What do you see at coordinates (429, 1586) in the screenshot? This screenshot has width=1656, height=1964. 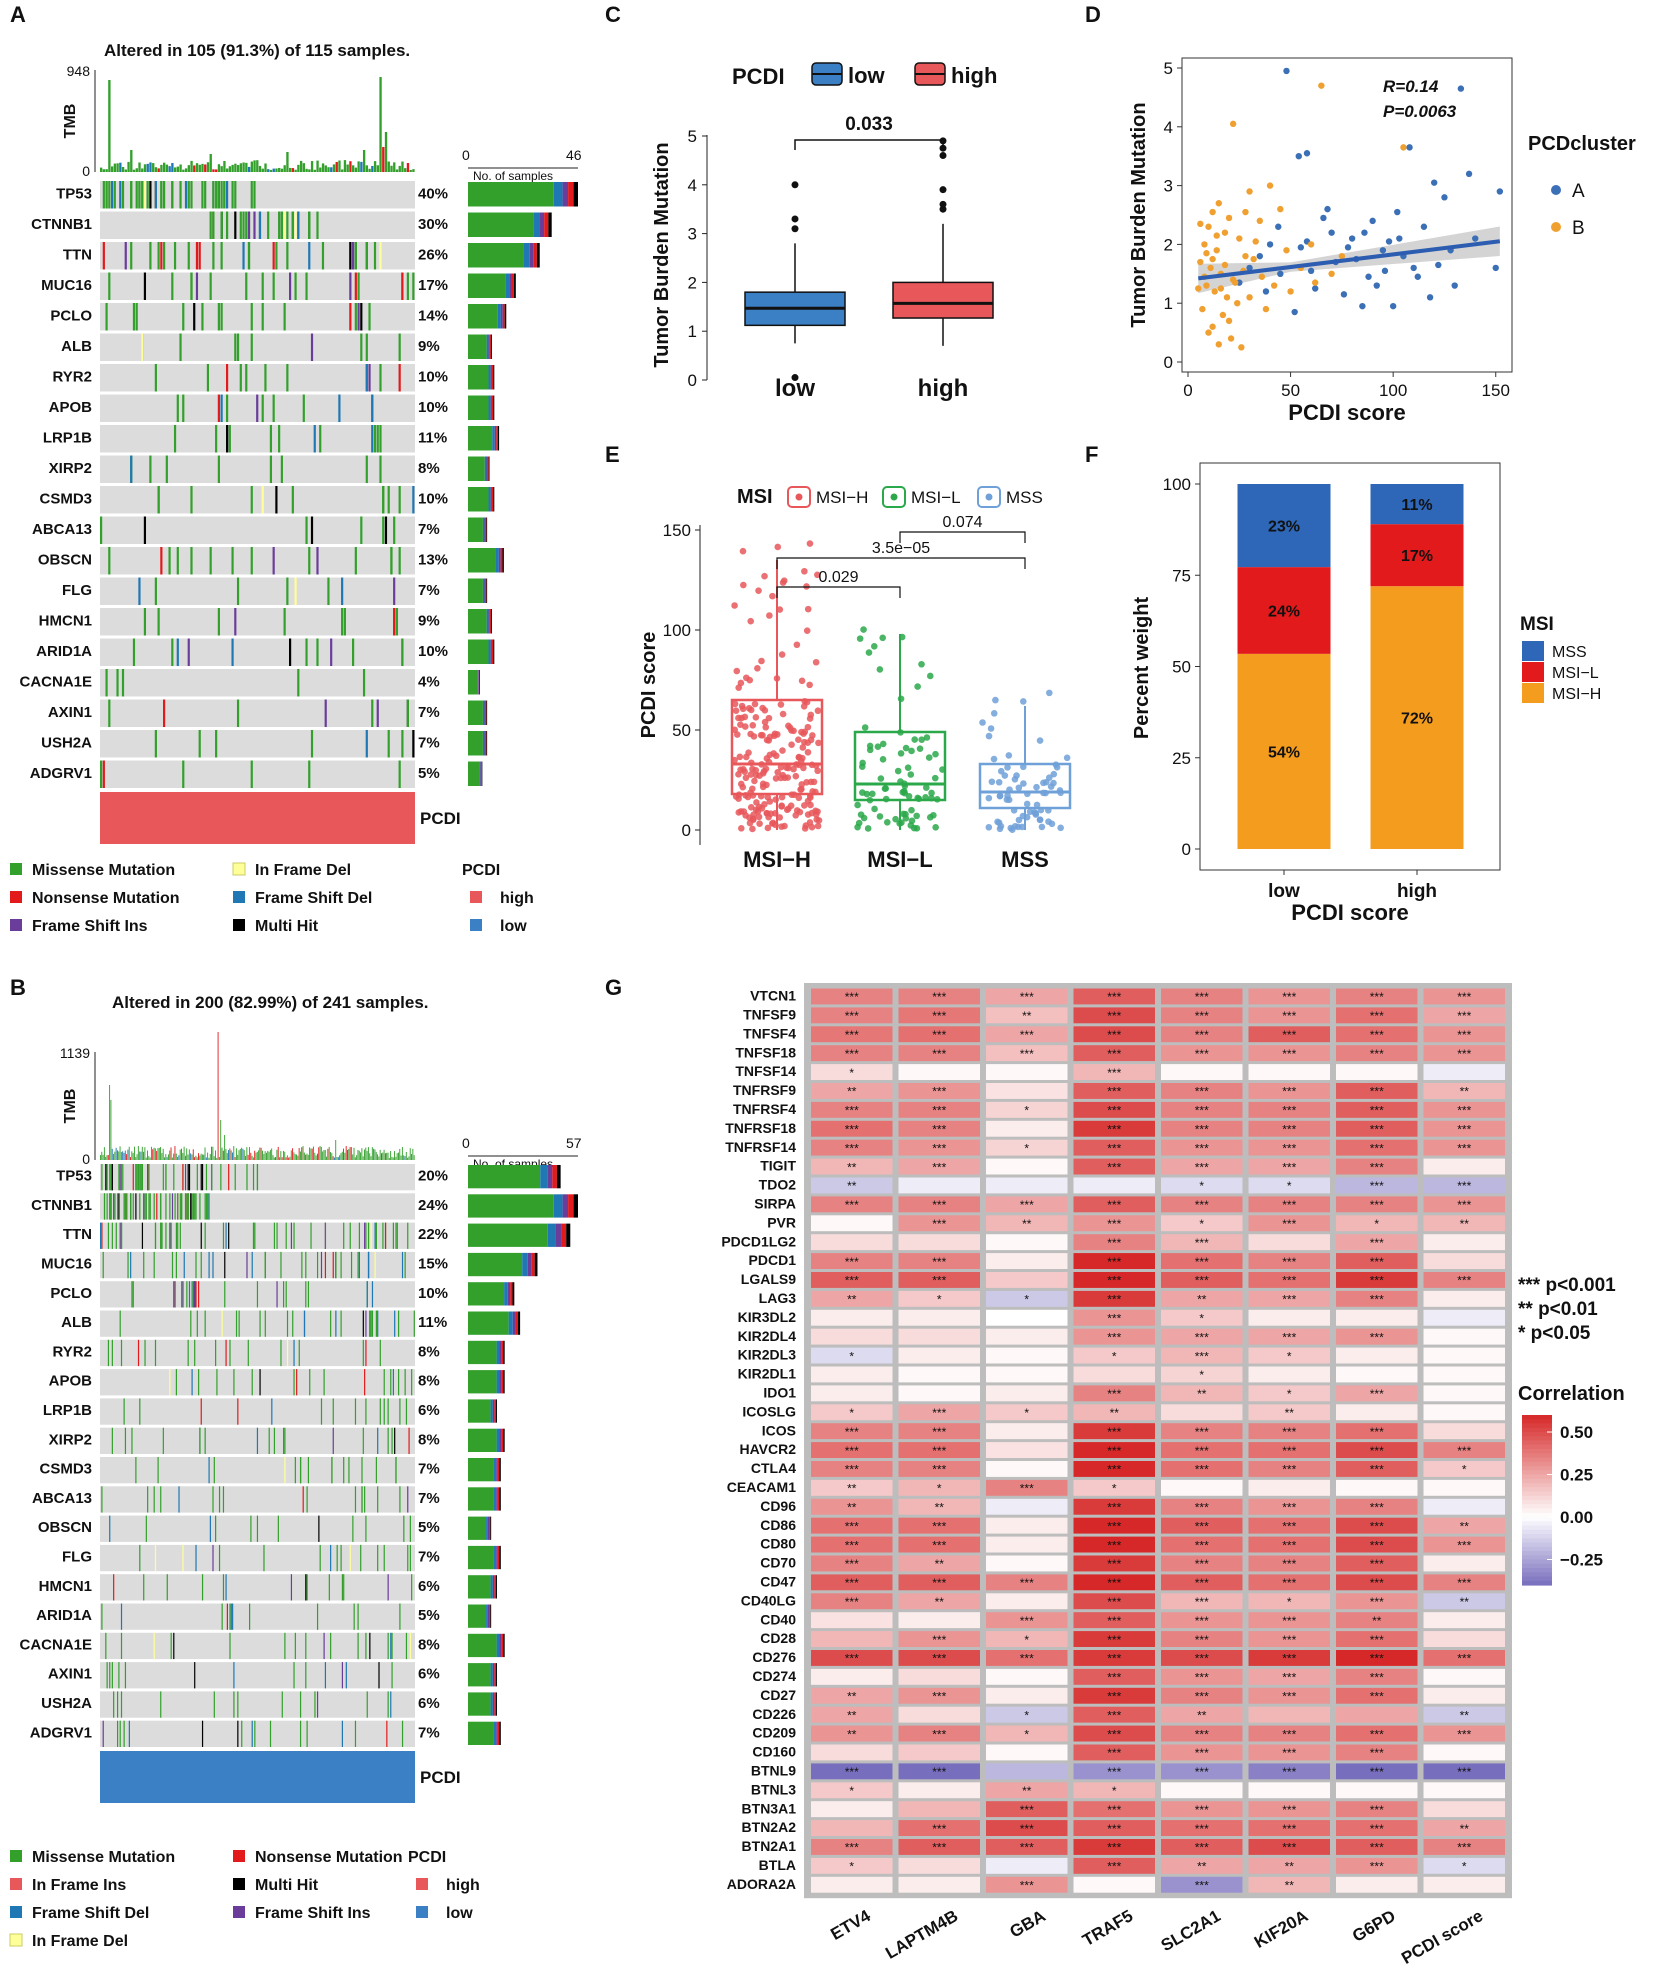 I see `gene-percent: 6%` at bounding box center [429, 1586].